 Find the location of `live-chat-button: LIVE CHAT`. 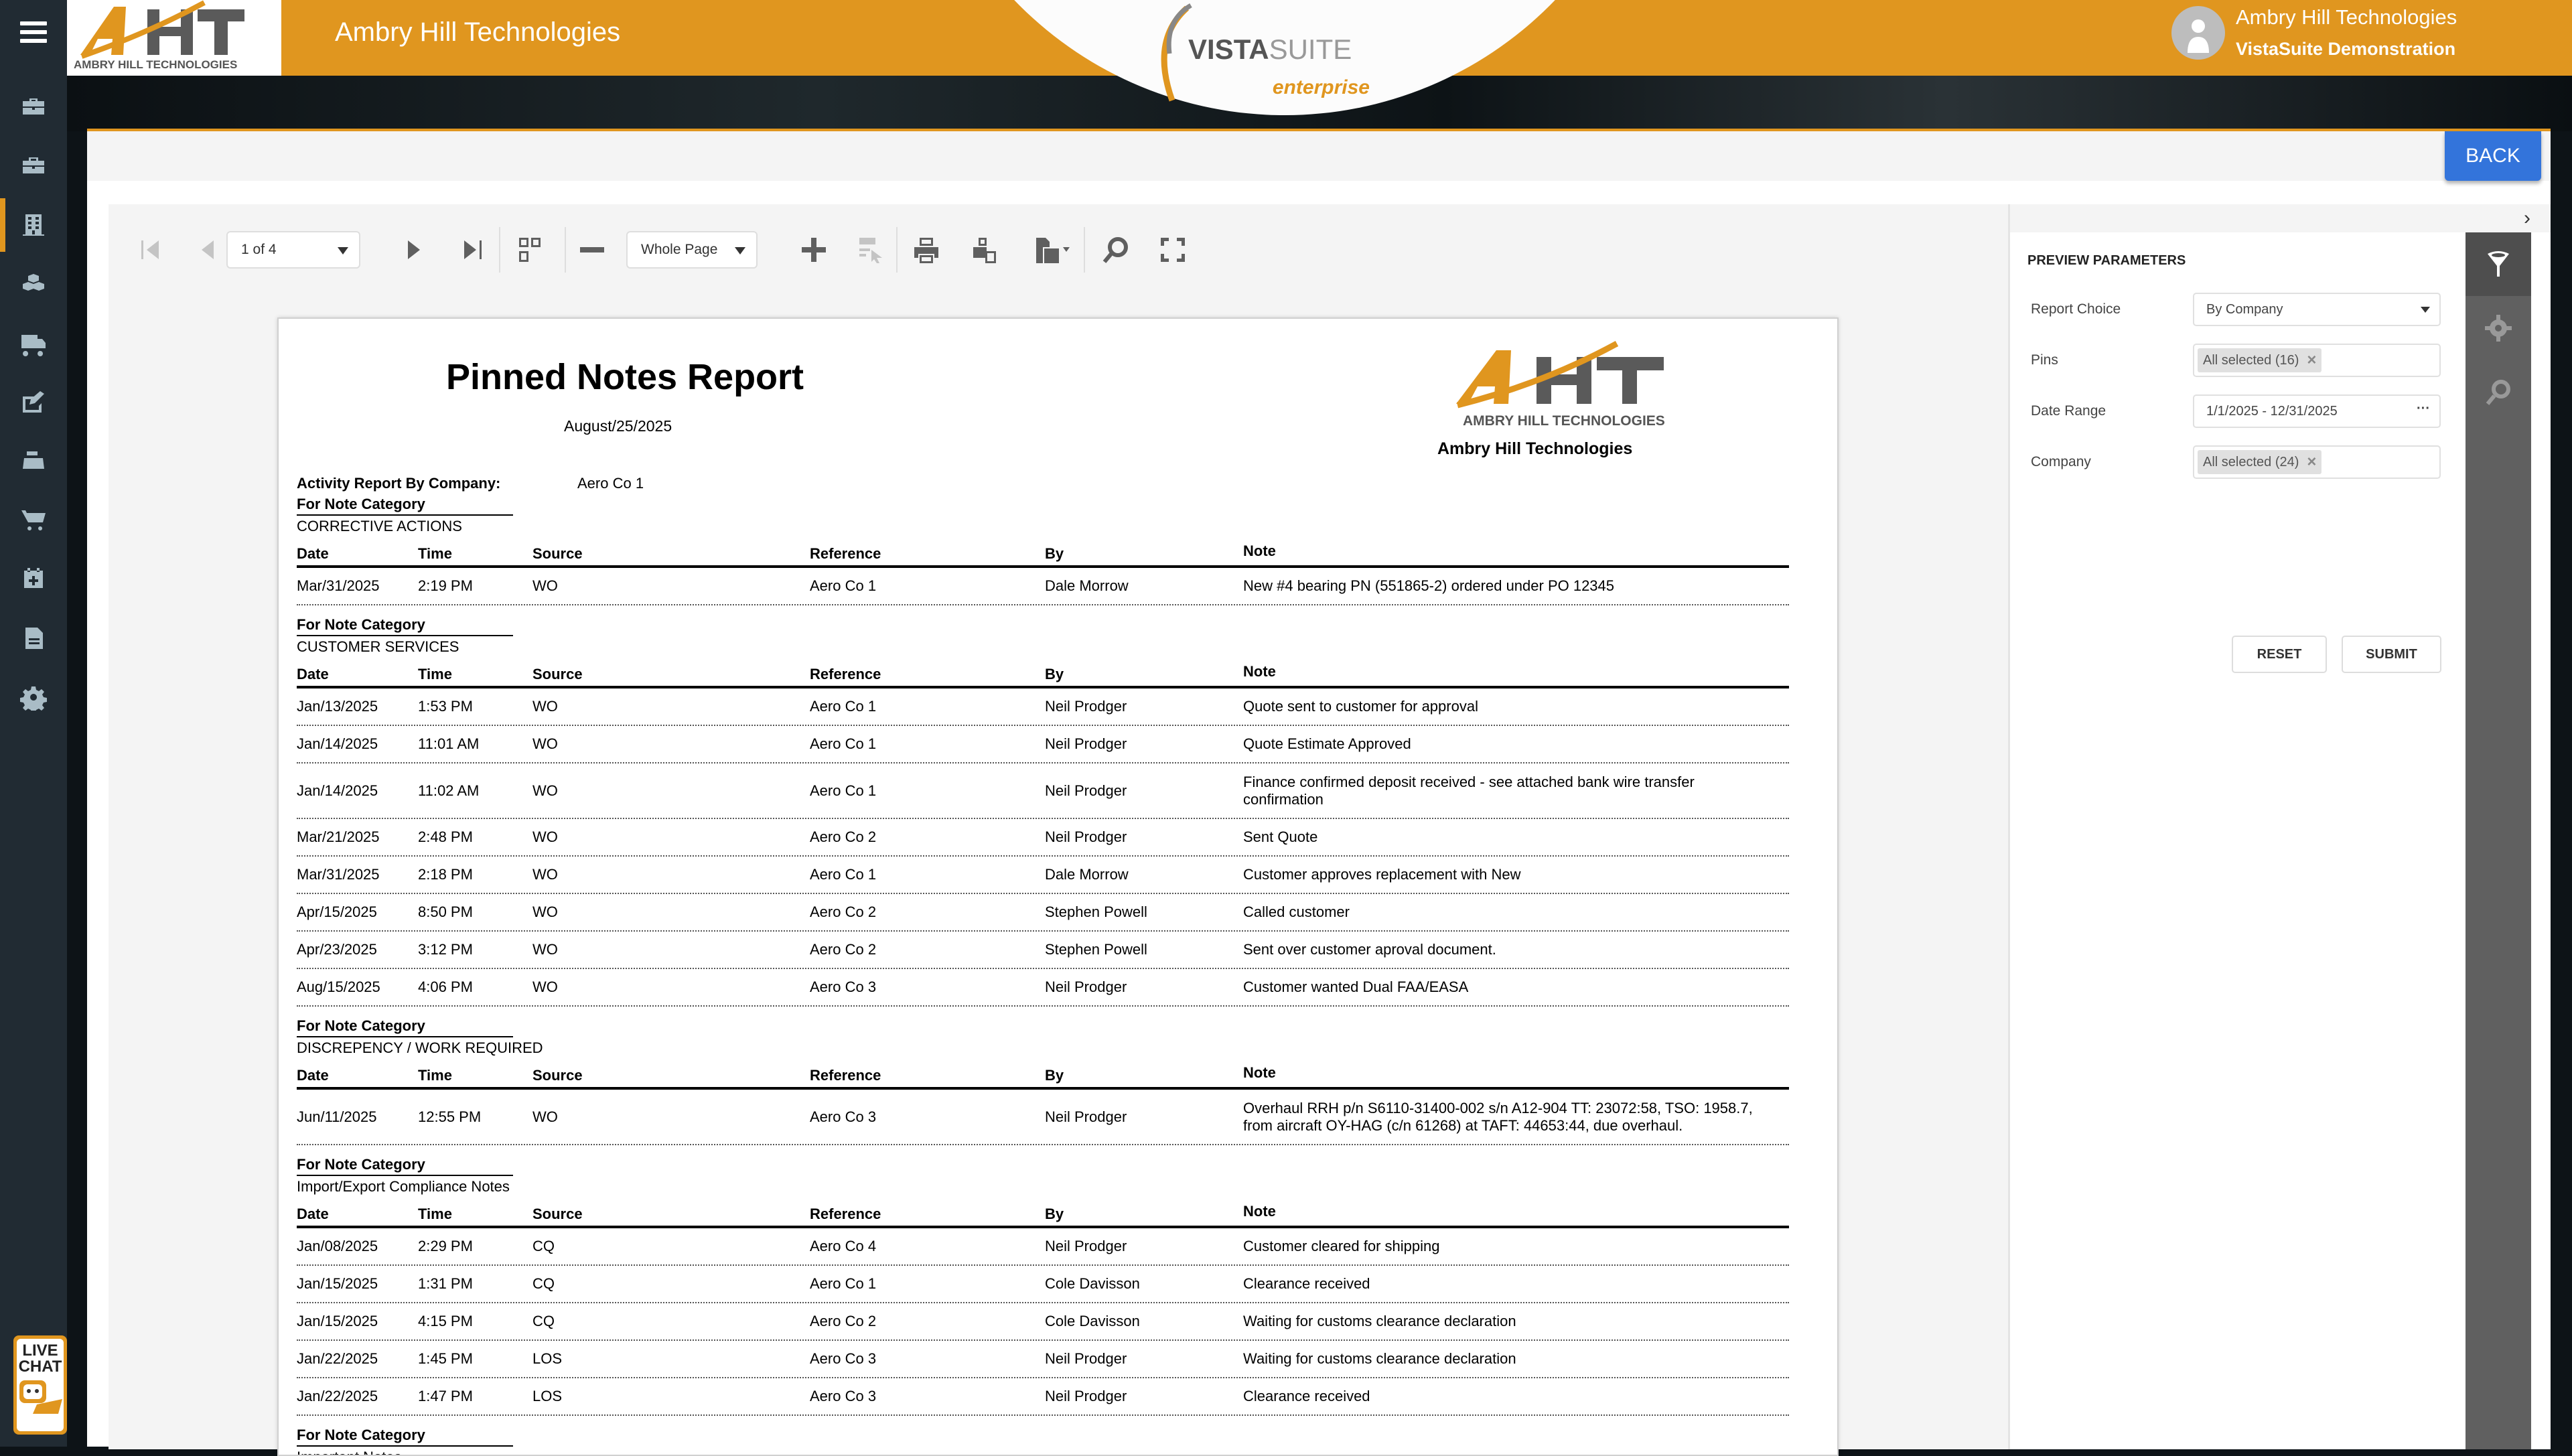

live-chat-button: LIVE CHAT is located at coordinates (40, 1385).